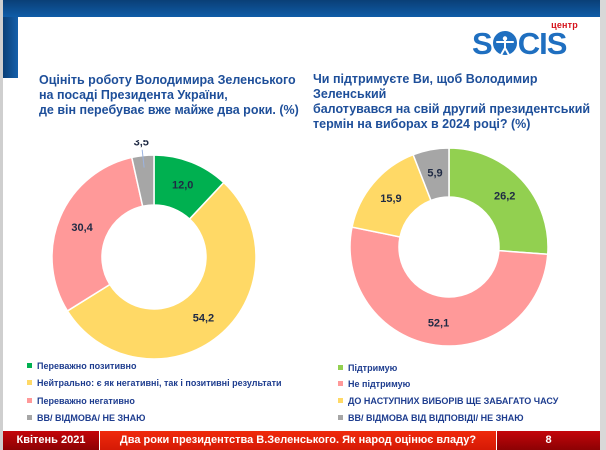 The height and width of the screenshot is (450, 606). I want to click on data-label: 12,0, so click(182, 185).